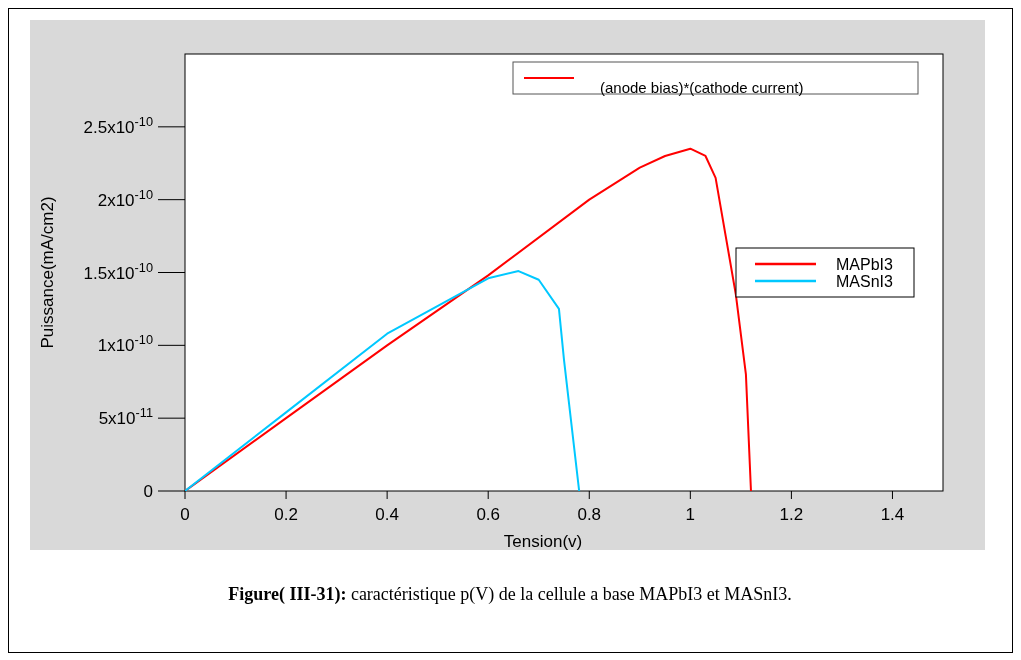 This screenshot has width=1021, height=660. Describe the element at coordinates (287, 594) in the screenshot. I see `text: Figure( III-31):` at that location.